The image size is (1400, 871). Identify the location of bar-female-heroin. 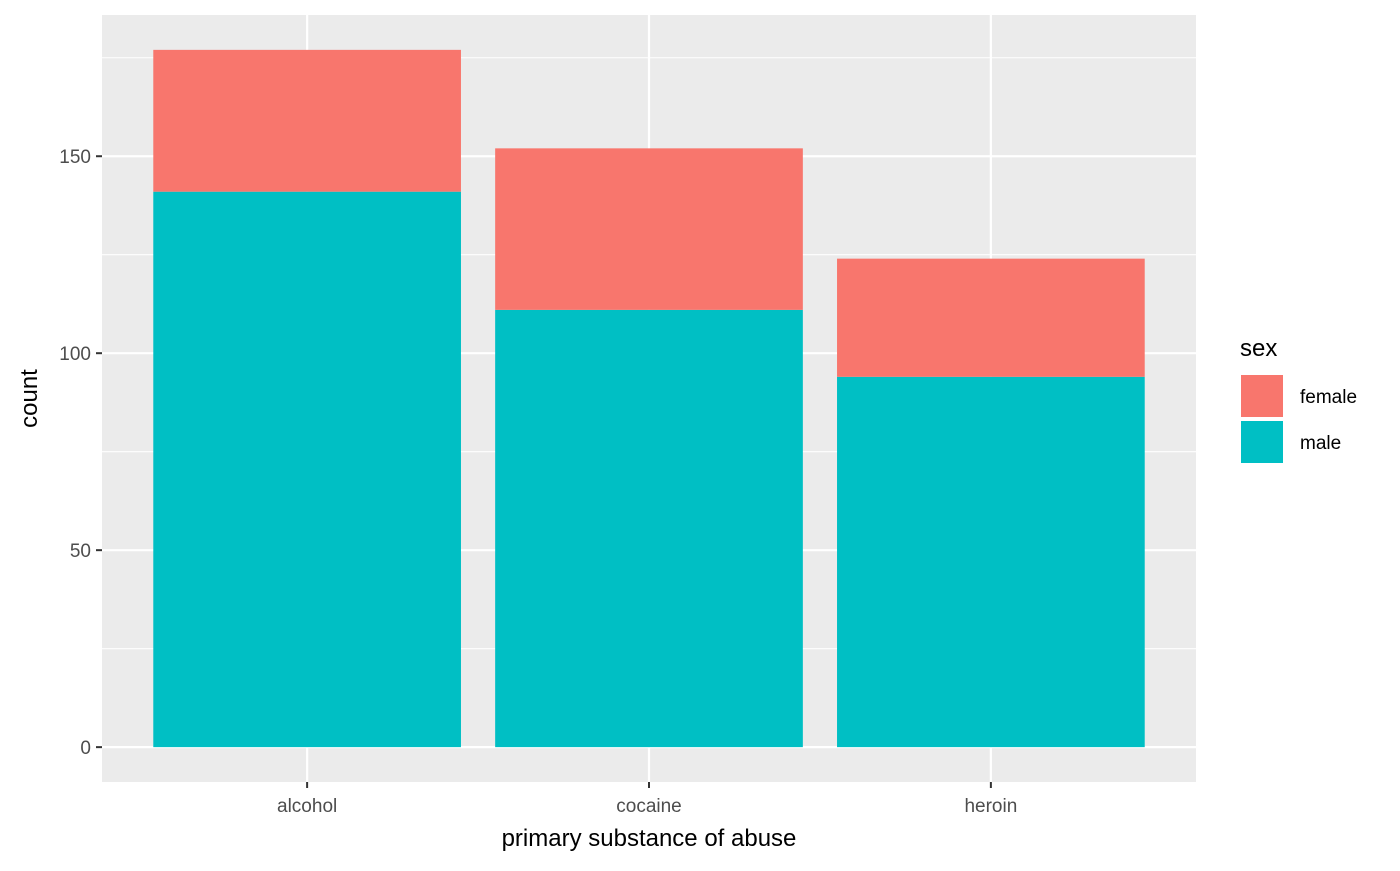
(991, 317).